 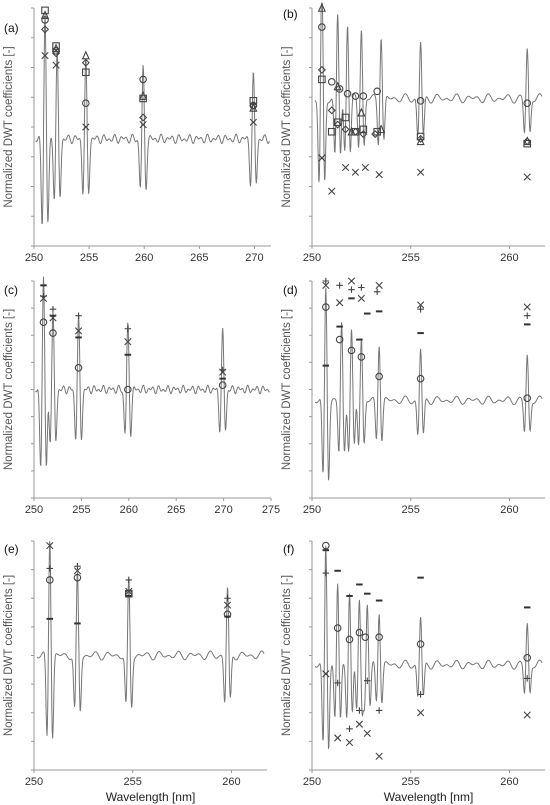 What do you see at coordinates (290, 14) in the screenshot?
I see `panel-label: (b)` at bounding box center [290, 14].